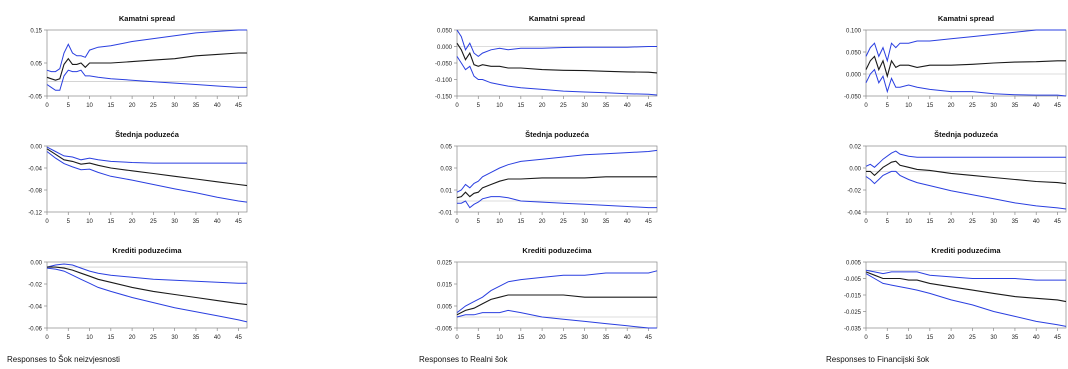 This screenshot has width=1068, height=369. Describe the element at coordinates (463, 359) in the screenshot. I see `column-caption-real-shock: Responses to Realni šok` at that location.